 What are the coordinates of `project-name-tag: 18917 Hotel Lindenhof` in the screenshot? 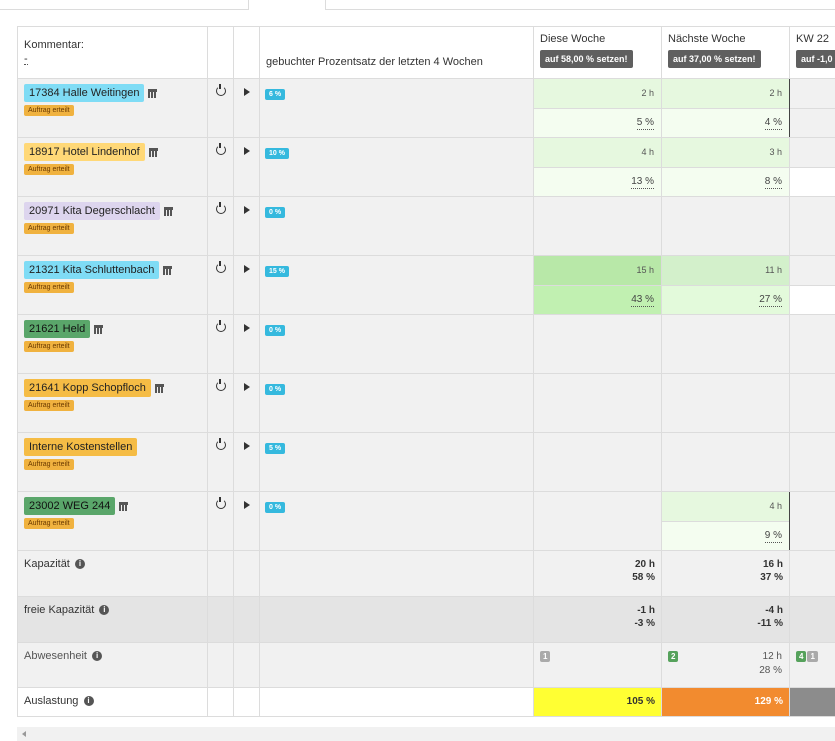 It's located at (84, 152).